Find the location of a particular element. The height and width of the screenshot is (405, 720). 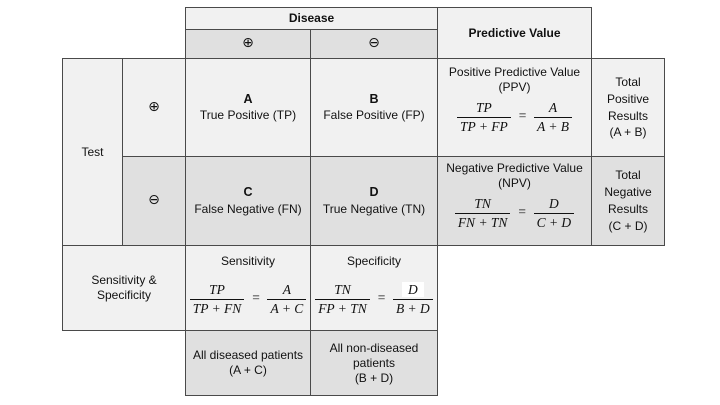

npv-fraction-terms: TN FN + TN is located at coordinates (482, 213).